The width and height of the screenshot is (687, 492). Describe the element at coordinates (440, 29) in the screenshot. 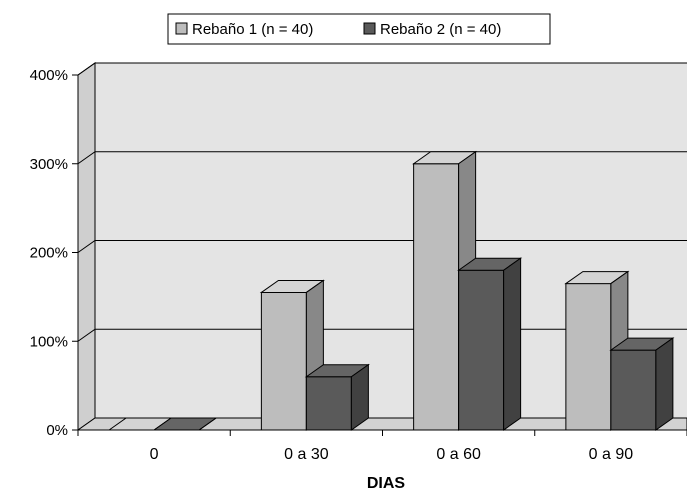

I see `legend-label: Rebaño 2 (n = 40)` at that location.